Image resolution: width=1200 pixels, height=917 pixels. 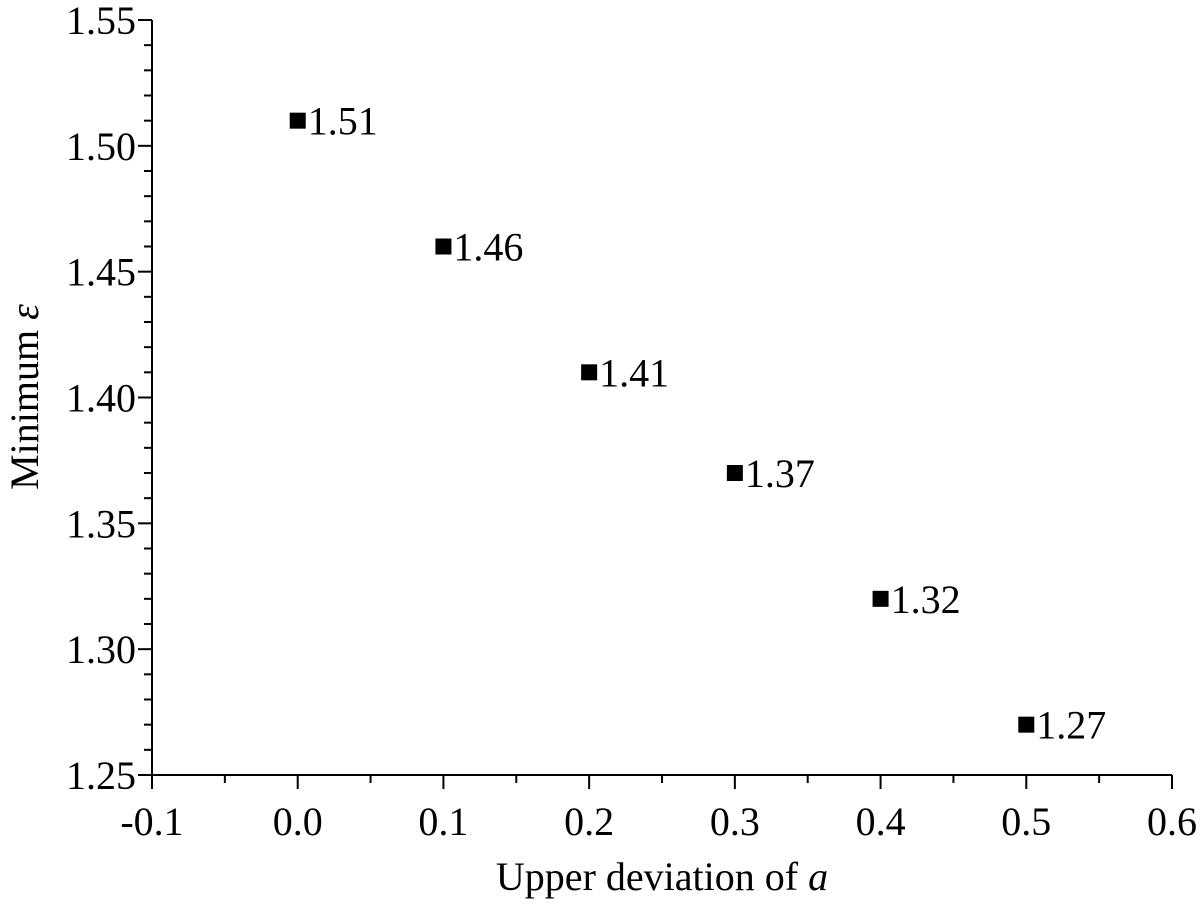 I want to click on y-axis-title-text: Minimum, so click(x=24, y=410).